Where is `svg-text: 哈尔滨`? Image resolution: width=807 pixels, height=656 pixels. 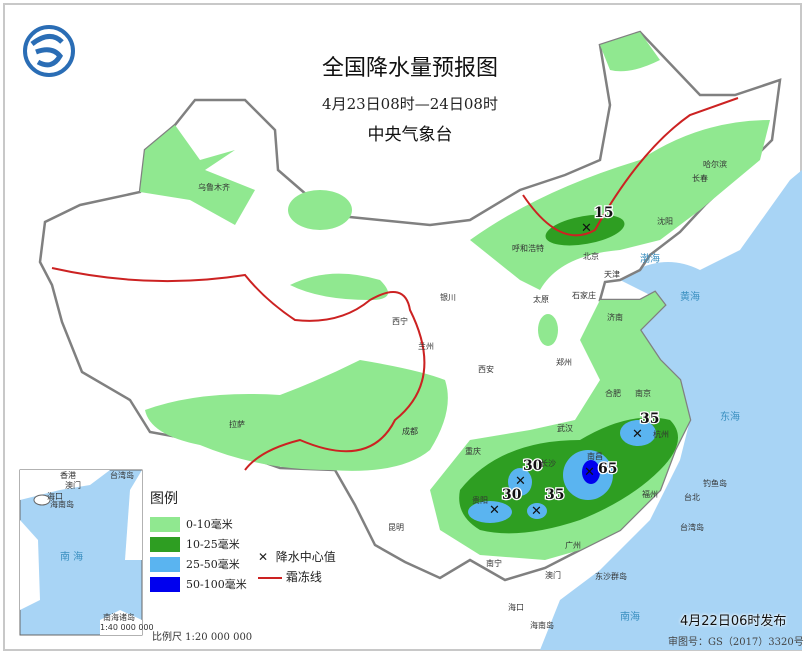
svg-text: 哈尔滨 is located at coordinates (715, 164).